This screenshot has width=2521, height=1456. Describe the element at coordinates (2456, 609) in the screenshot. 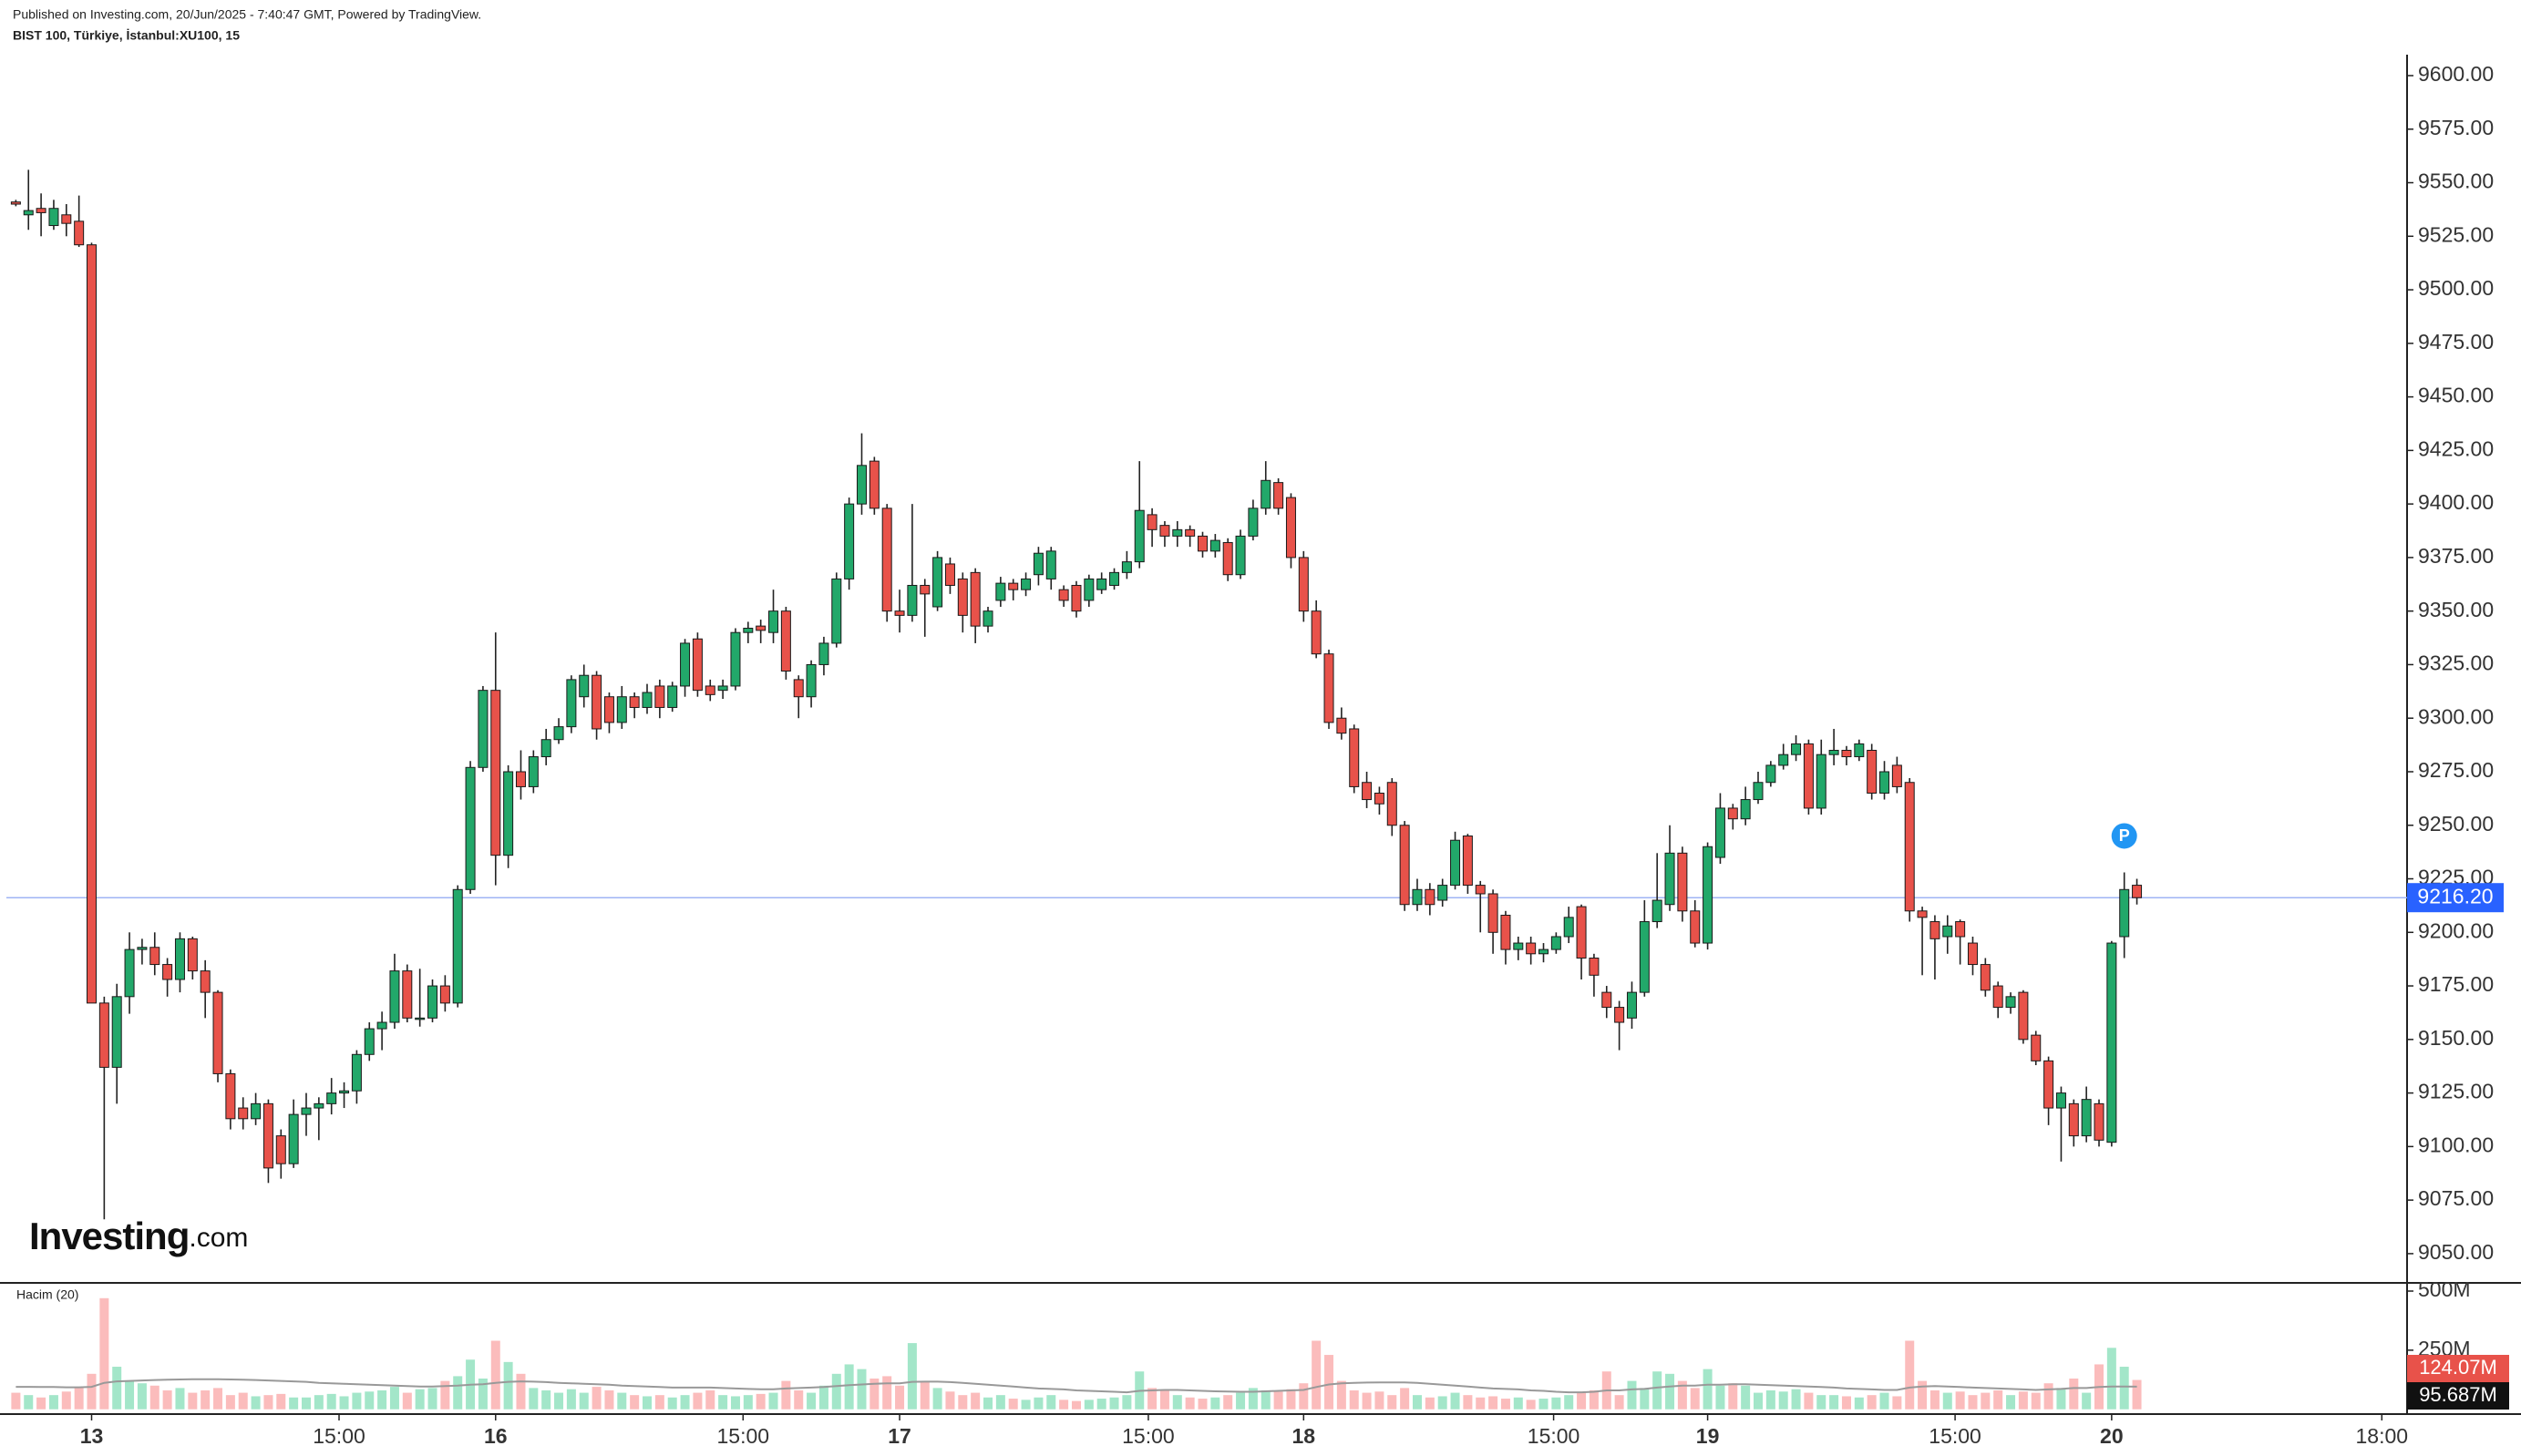

I see `y-tick-label: 9350.00` at that location.